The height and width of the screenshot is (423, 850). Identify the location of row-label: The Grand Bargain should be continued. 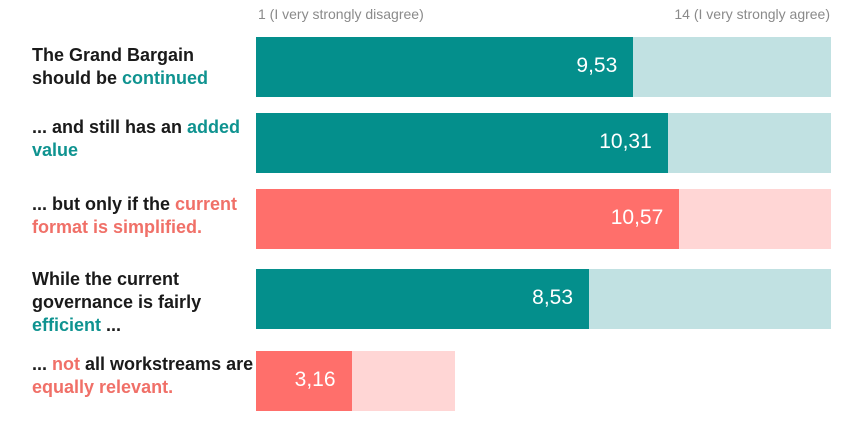
(143, 67).